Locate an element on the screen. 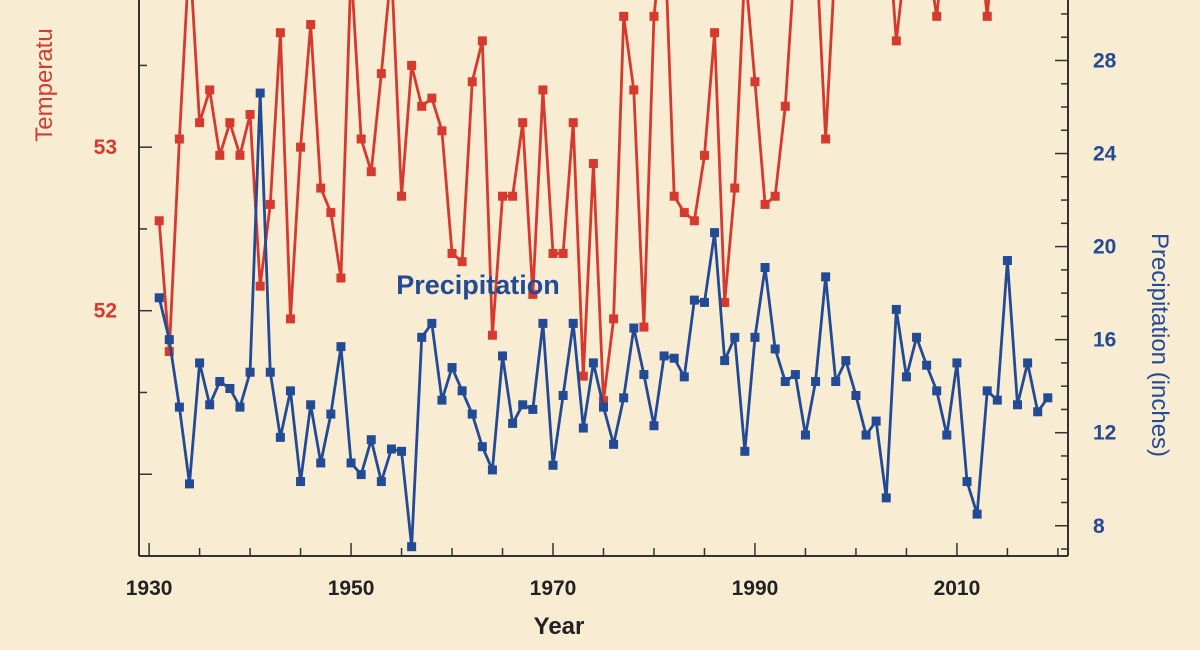 The image size is (1200, 650). left-axis-ticks: 53 52 is located at coordinates (123, 310).